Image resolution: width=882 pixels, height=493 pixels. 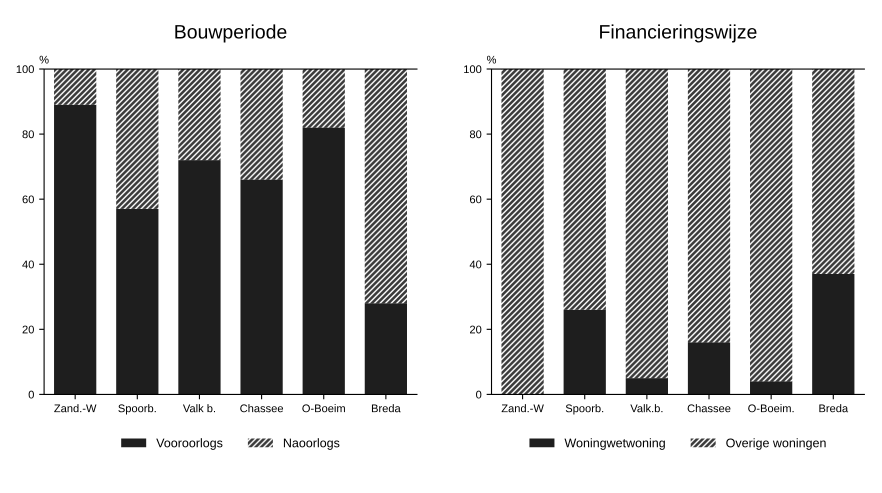 I want to click on legend-label: Woningwetwoning, so click(x=614, y=444).